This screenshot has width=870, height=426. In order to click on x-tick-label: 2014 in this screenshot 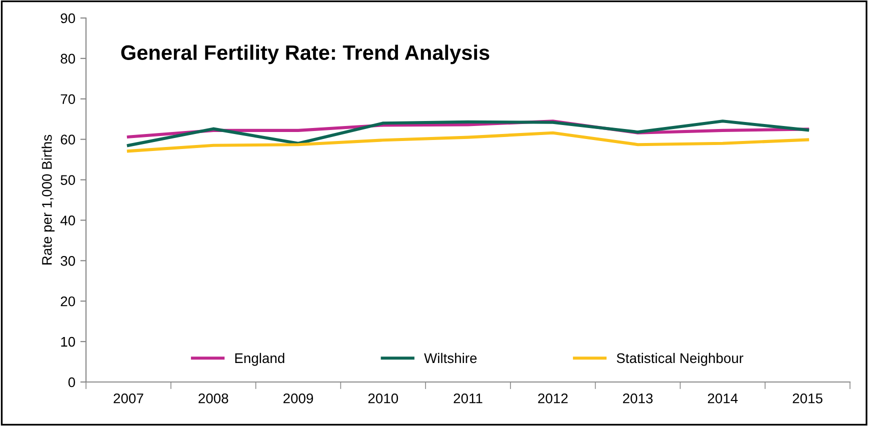, I will do `click(723, 398)`.